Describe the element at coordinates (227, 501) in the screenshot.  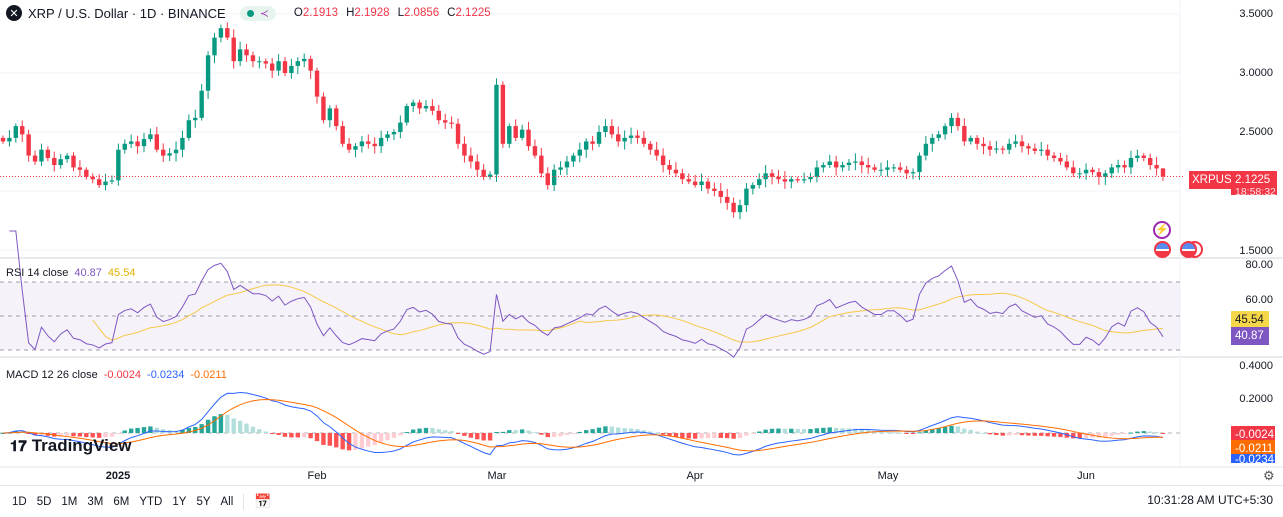
I see `range-all: All` at that location.